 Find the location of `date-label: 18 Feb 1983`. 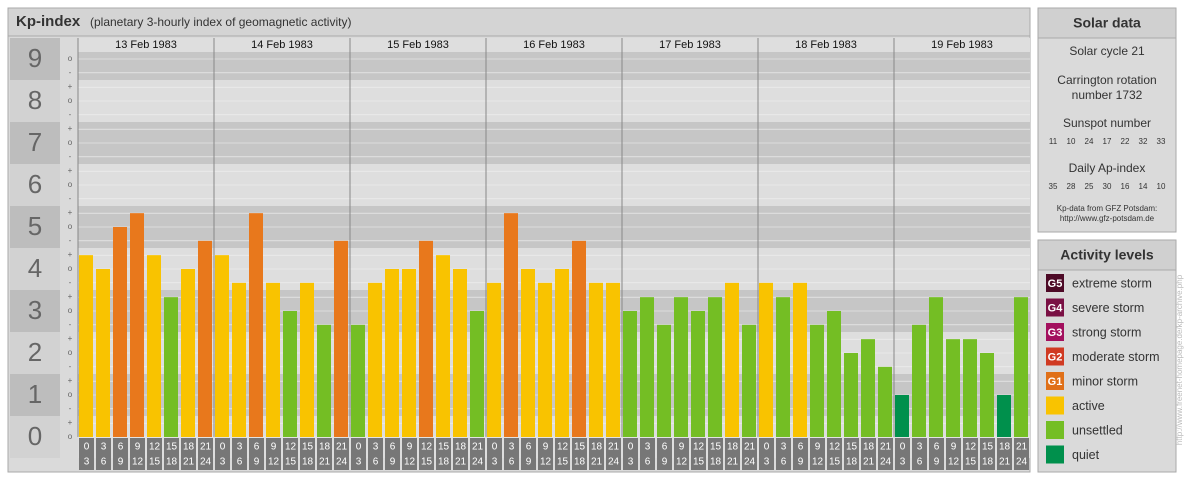

date-label: 18 Feb 1983 is located at coordinates (826, 45).